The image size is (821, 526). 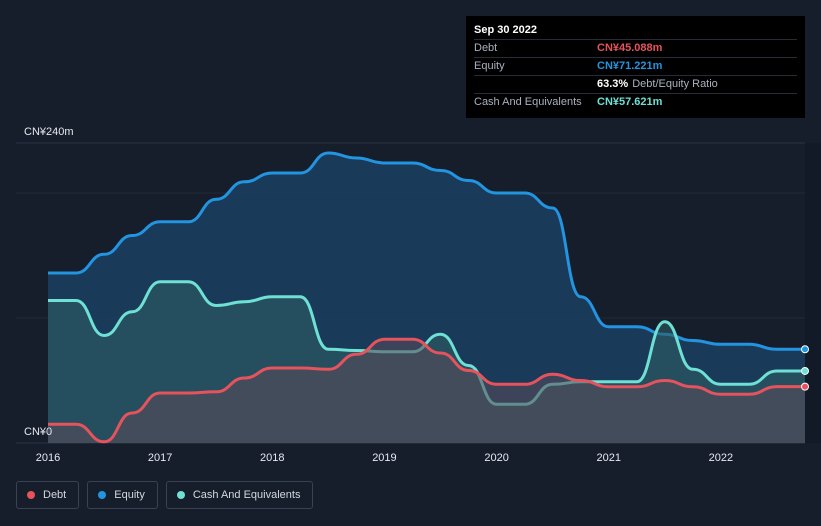 What do you see at coordinates (272, 458) in the screenshot?
I see `x-tick-label-2018: 2018` at bounding box center [272, 458].